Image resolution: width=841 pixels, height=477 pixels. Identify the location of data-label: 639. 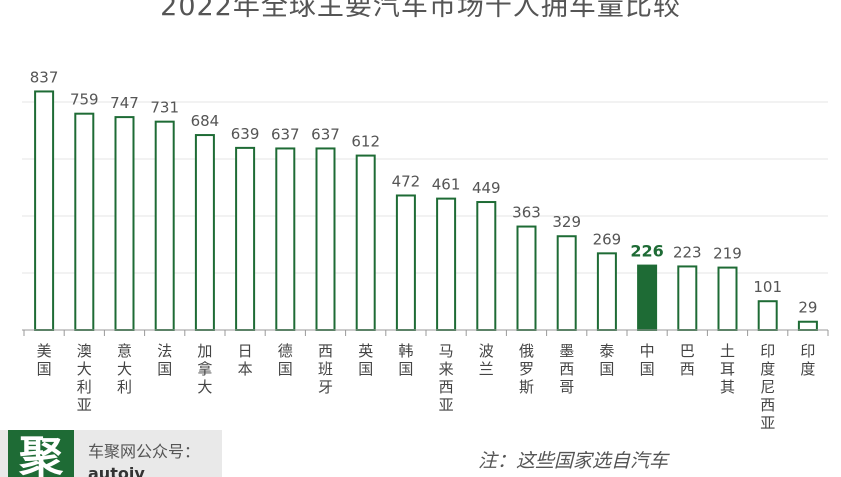
(245, 134).